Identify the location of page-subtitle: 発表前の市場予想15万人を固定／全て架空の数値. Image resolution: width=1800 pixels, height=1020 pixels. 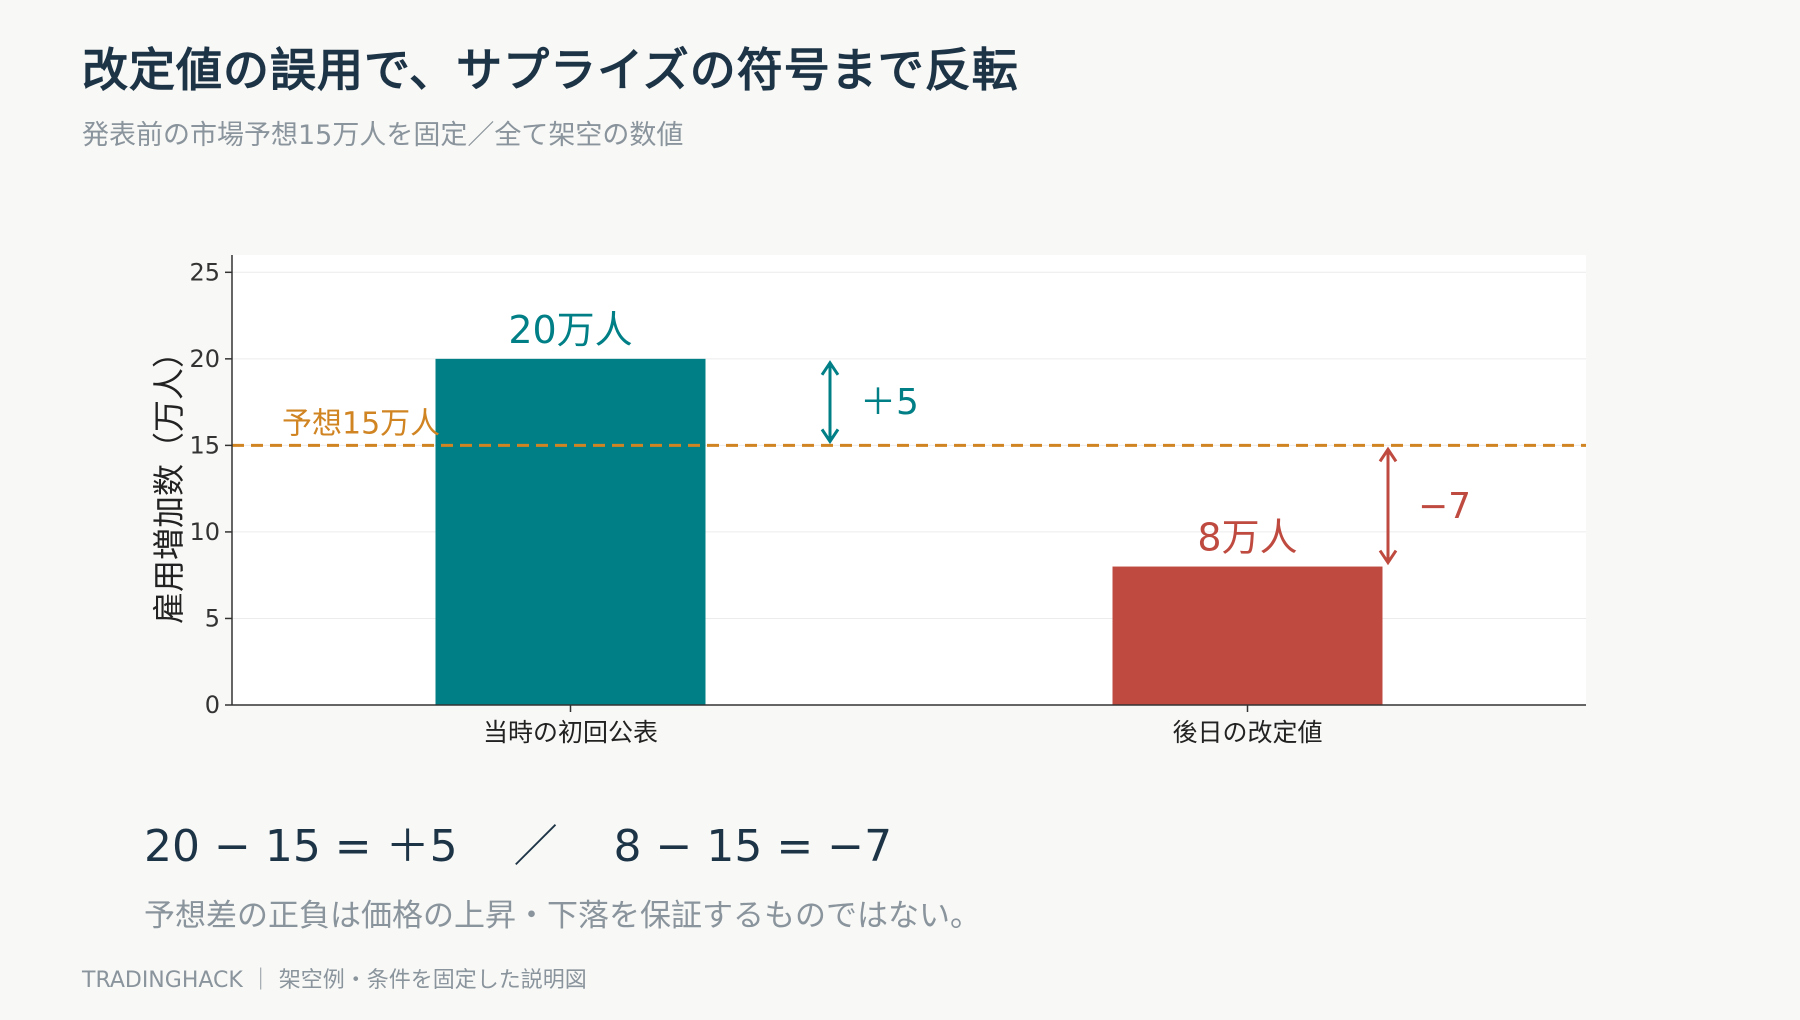
(383, 135).